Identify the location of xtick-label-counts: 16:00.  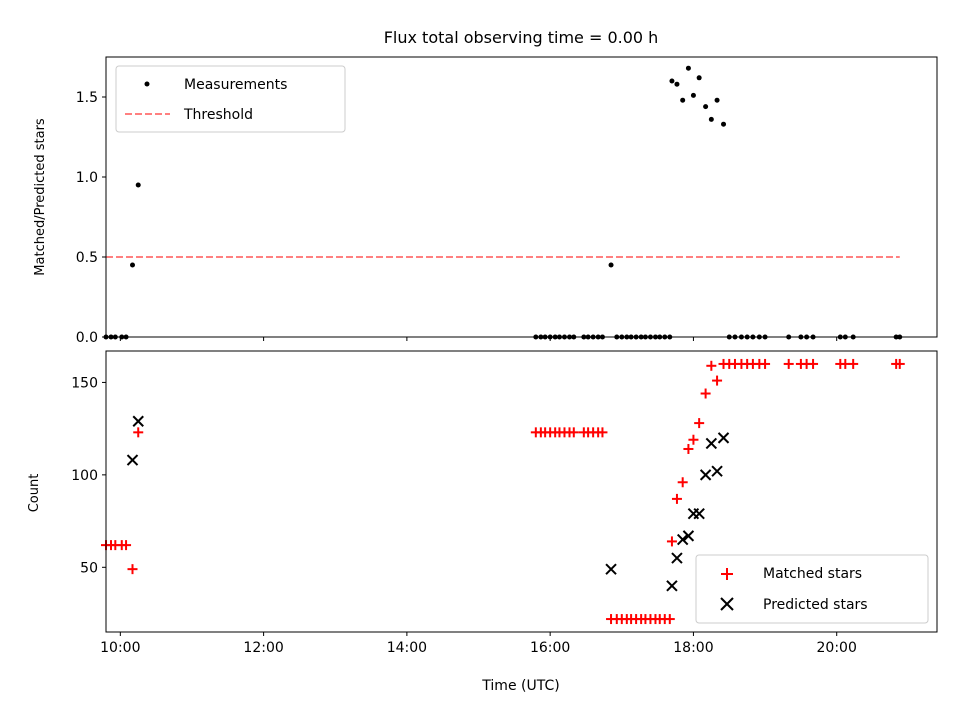
(550, 648).